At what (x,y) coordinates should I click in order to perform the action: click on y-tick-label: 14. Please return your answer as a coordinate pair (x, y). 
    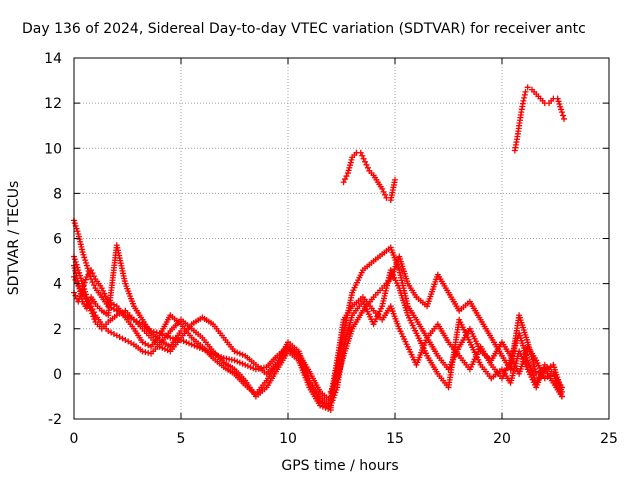
    Looking at the image, I should click on (53, 59).